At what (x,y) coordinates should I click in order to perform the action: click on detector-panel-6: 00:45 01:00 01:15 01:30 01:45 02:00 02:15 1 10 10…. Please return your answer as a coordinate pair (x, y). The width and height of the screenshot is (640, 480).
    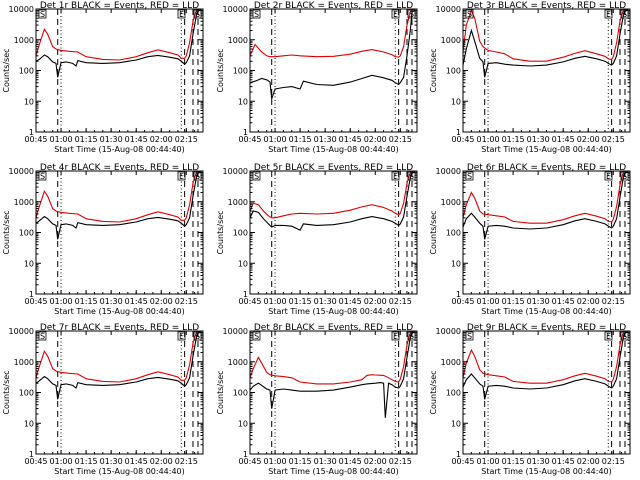
    Looking at the image, I should click on (530, 239).